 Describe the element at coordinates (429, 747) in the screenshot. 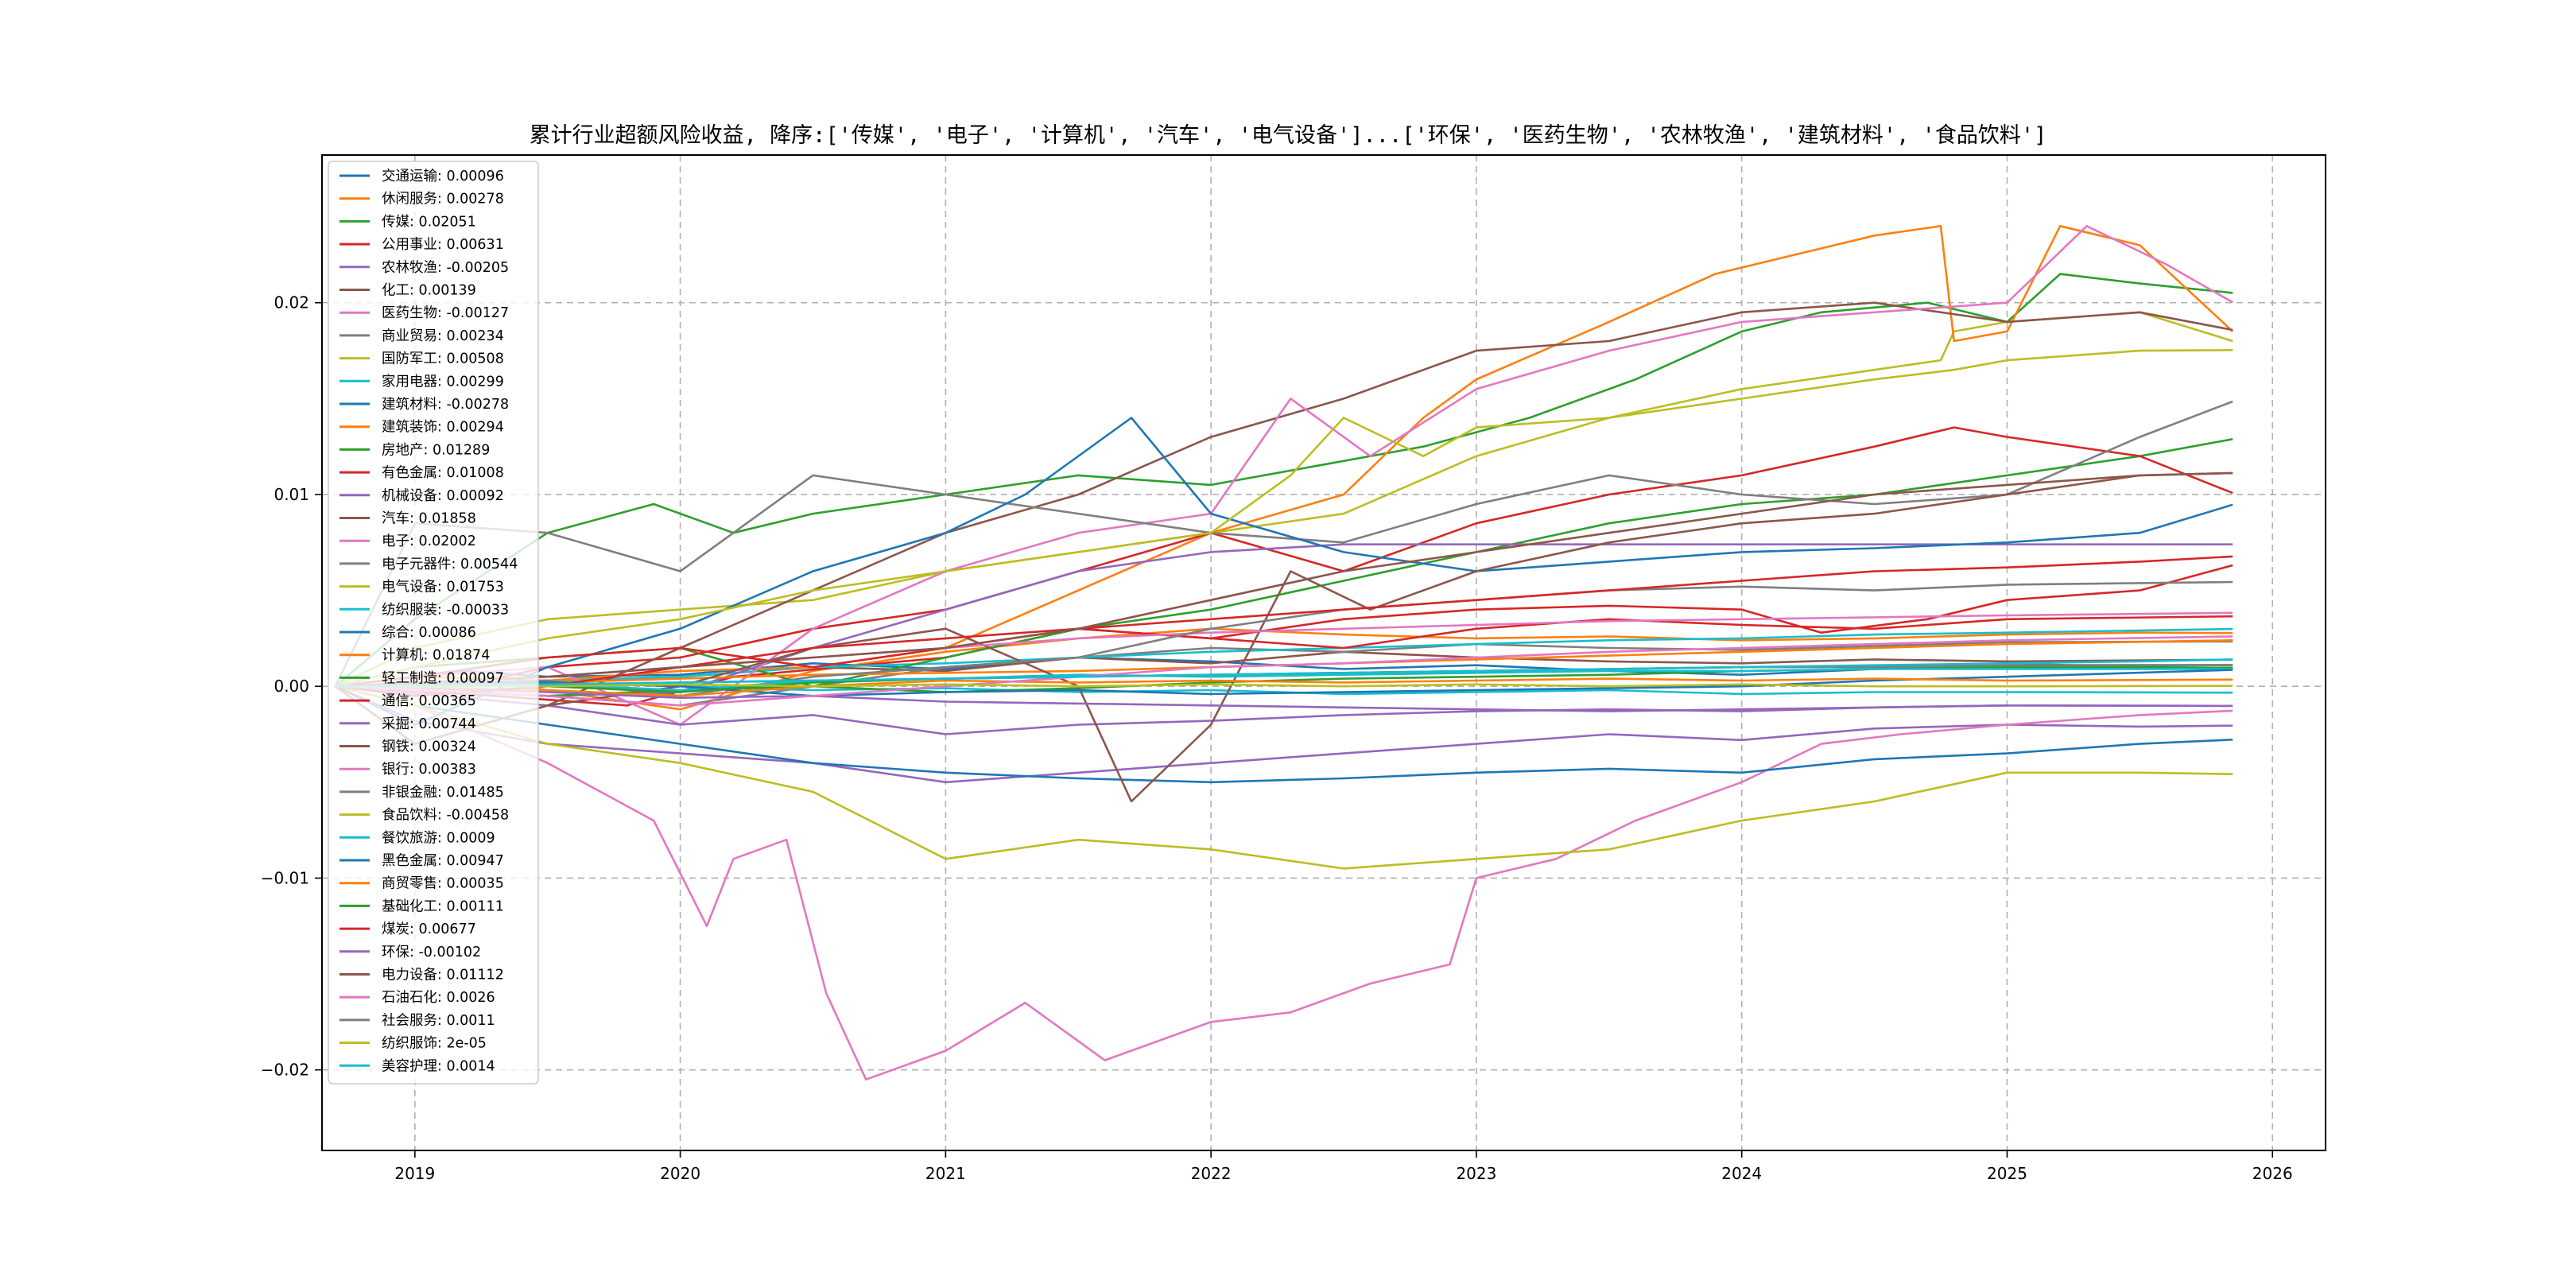

I see `legend-entry: 钢铁: 0.00324` at that location.